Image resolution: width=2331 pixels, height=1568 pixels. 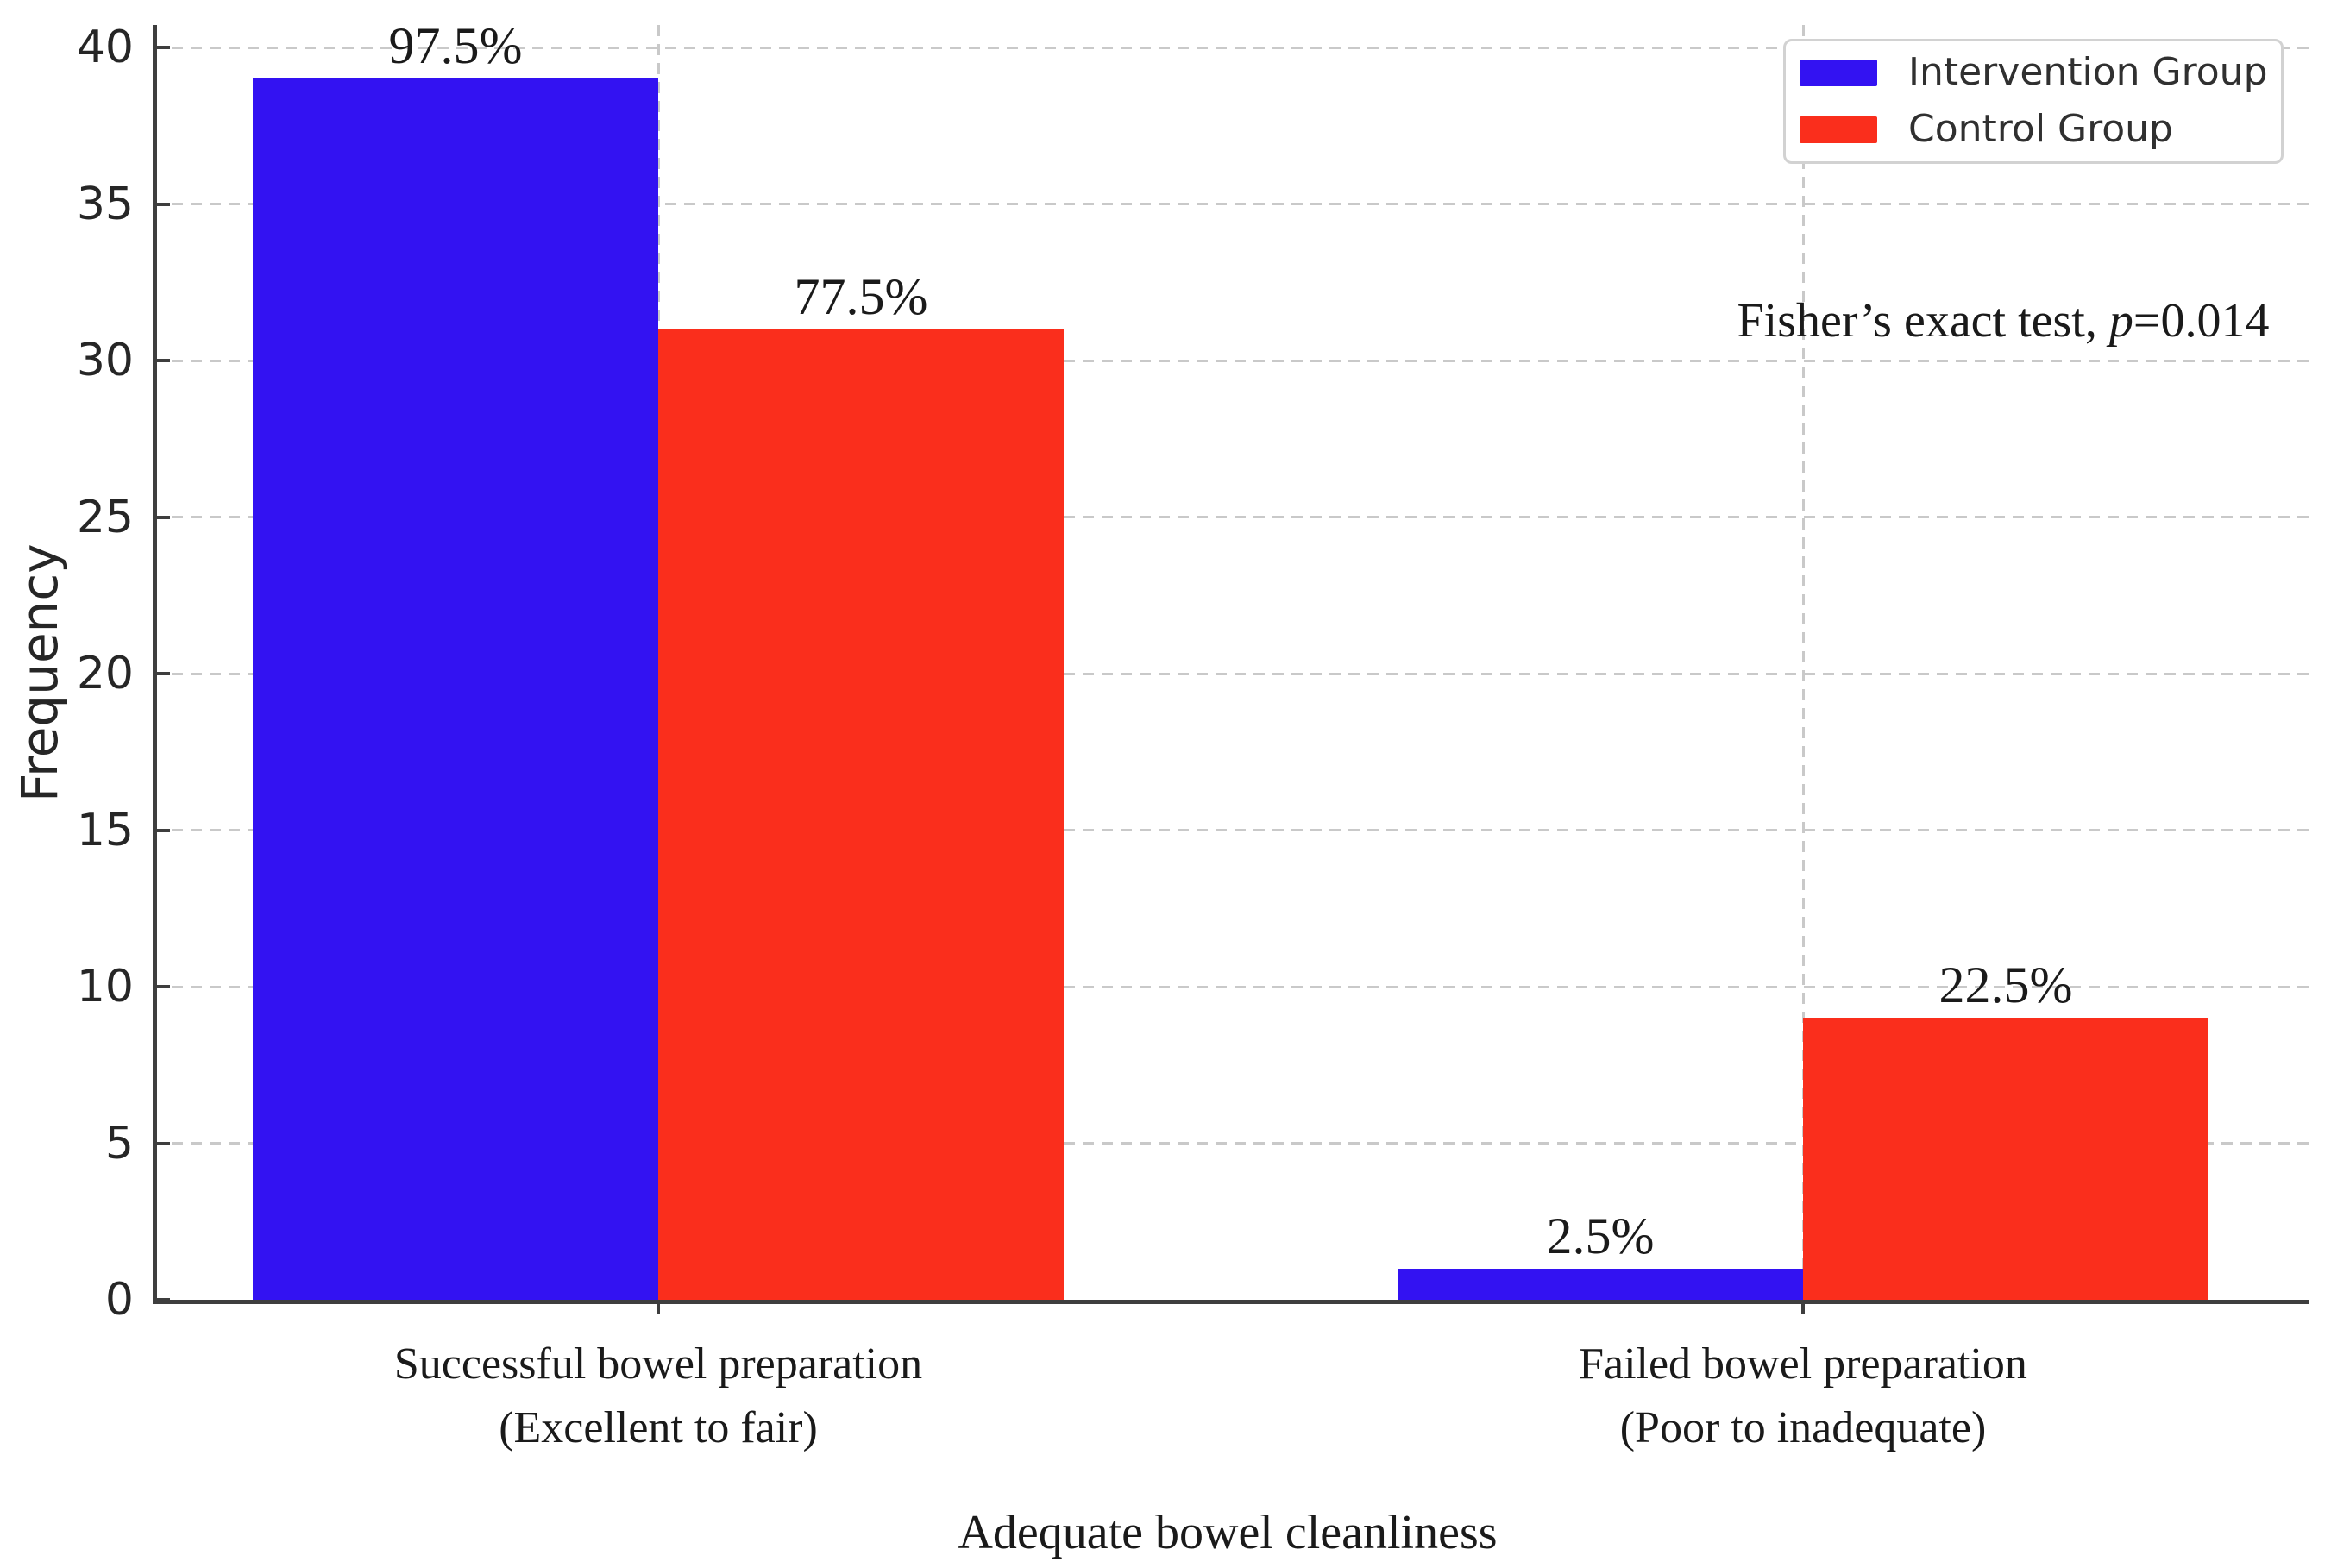 What do you see at coordinates (105, 360) in the screenshot?
I see `y-tick-label-30: 30` at bounding box center [105, 360].